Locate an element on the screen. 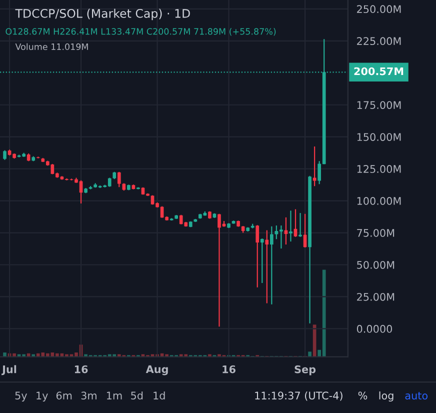 This screenshot has width=436, height=413. y-tick-label: 225.00M is located at coordinates (379, 41).